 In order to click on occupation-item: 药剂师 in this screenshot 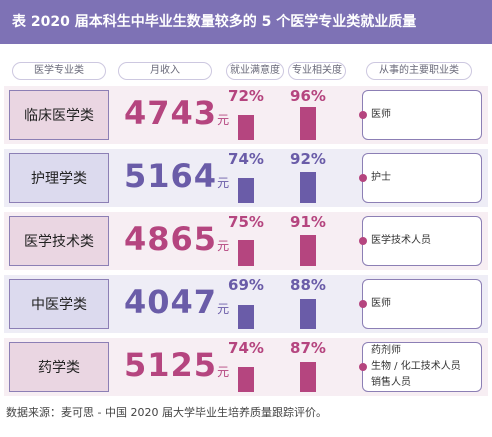, I will do `click(386, 350)`.